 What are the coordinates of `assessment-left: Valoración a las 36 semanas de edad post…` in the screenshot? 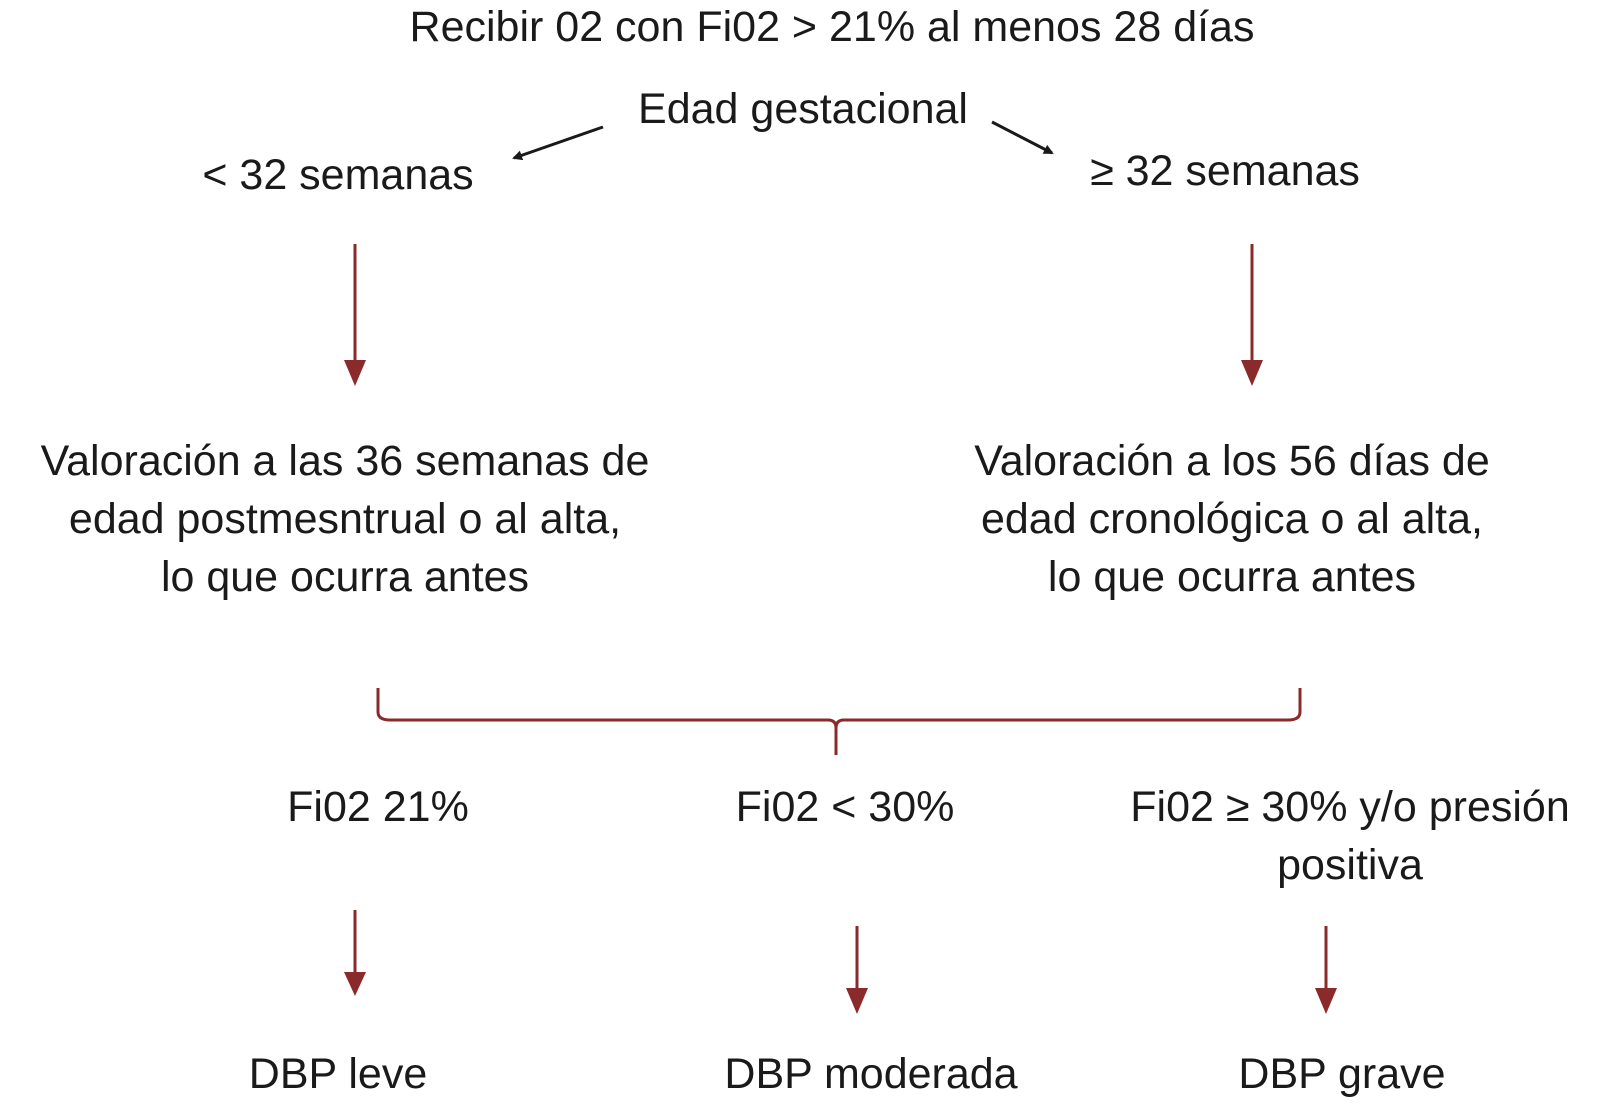 It's located at (345, 519).